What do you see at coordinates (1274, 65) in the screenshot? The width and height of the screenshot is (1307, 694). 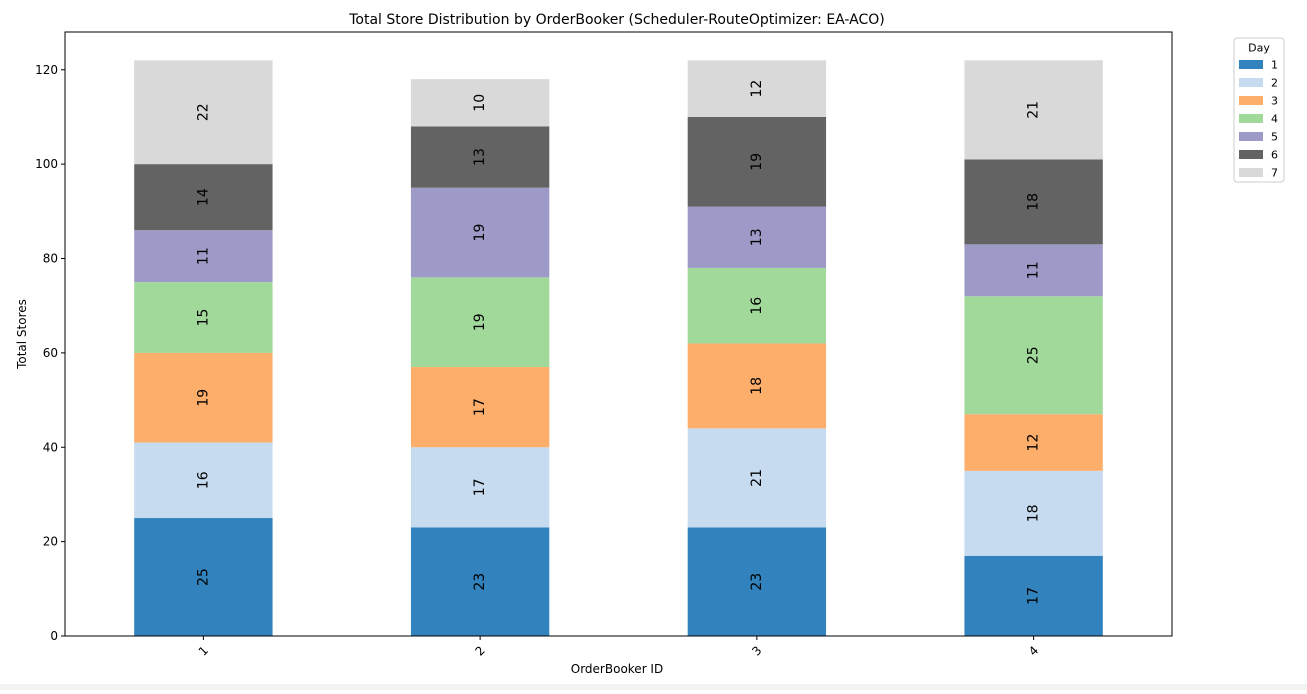 I see `legend-label-day-1: 1` at bounding box center [1274, 65].